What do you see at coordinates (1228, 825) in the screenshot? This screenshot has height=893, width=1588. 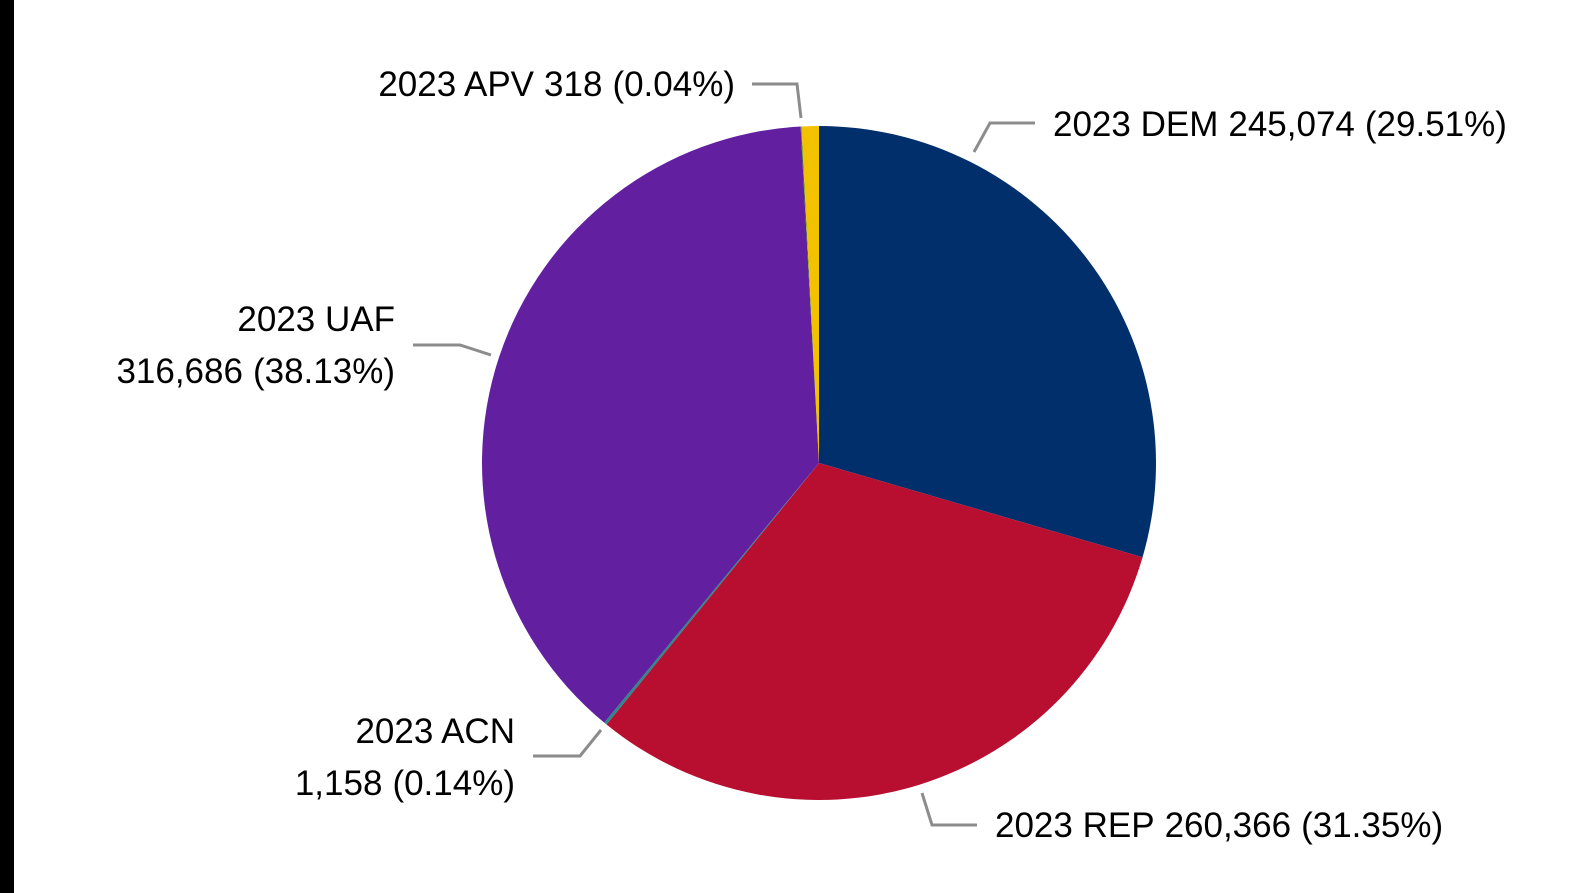 I see `label-part: 260,366` at bounding box center [1228, 825].